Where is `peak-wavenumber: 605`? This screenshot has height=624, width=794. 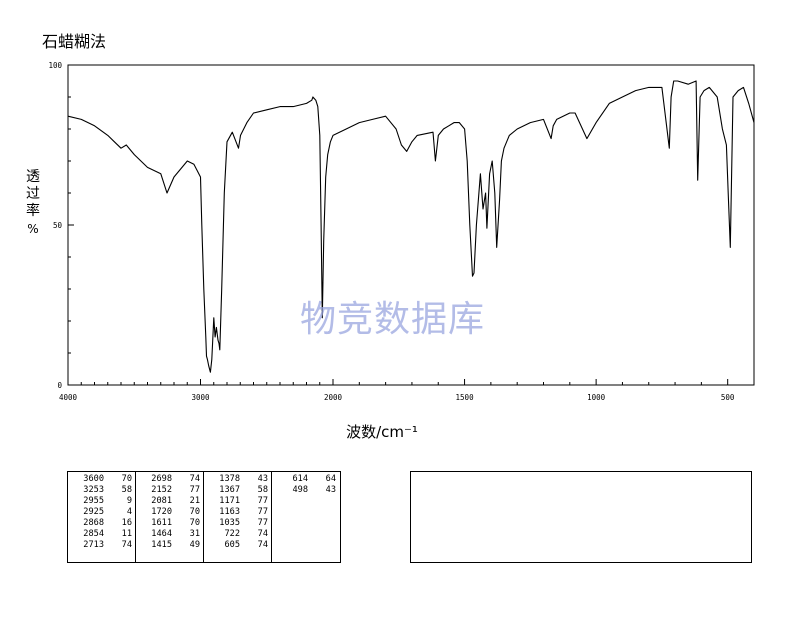
peak-wavenumber: 605 is located at coordinates (232, 545).